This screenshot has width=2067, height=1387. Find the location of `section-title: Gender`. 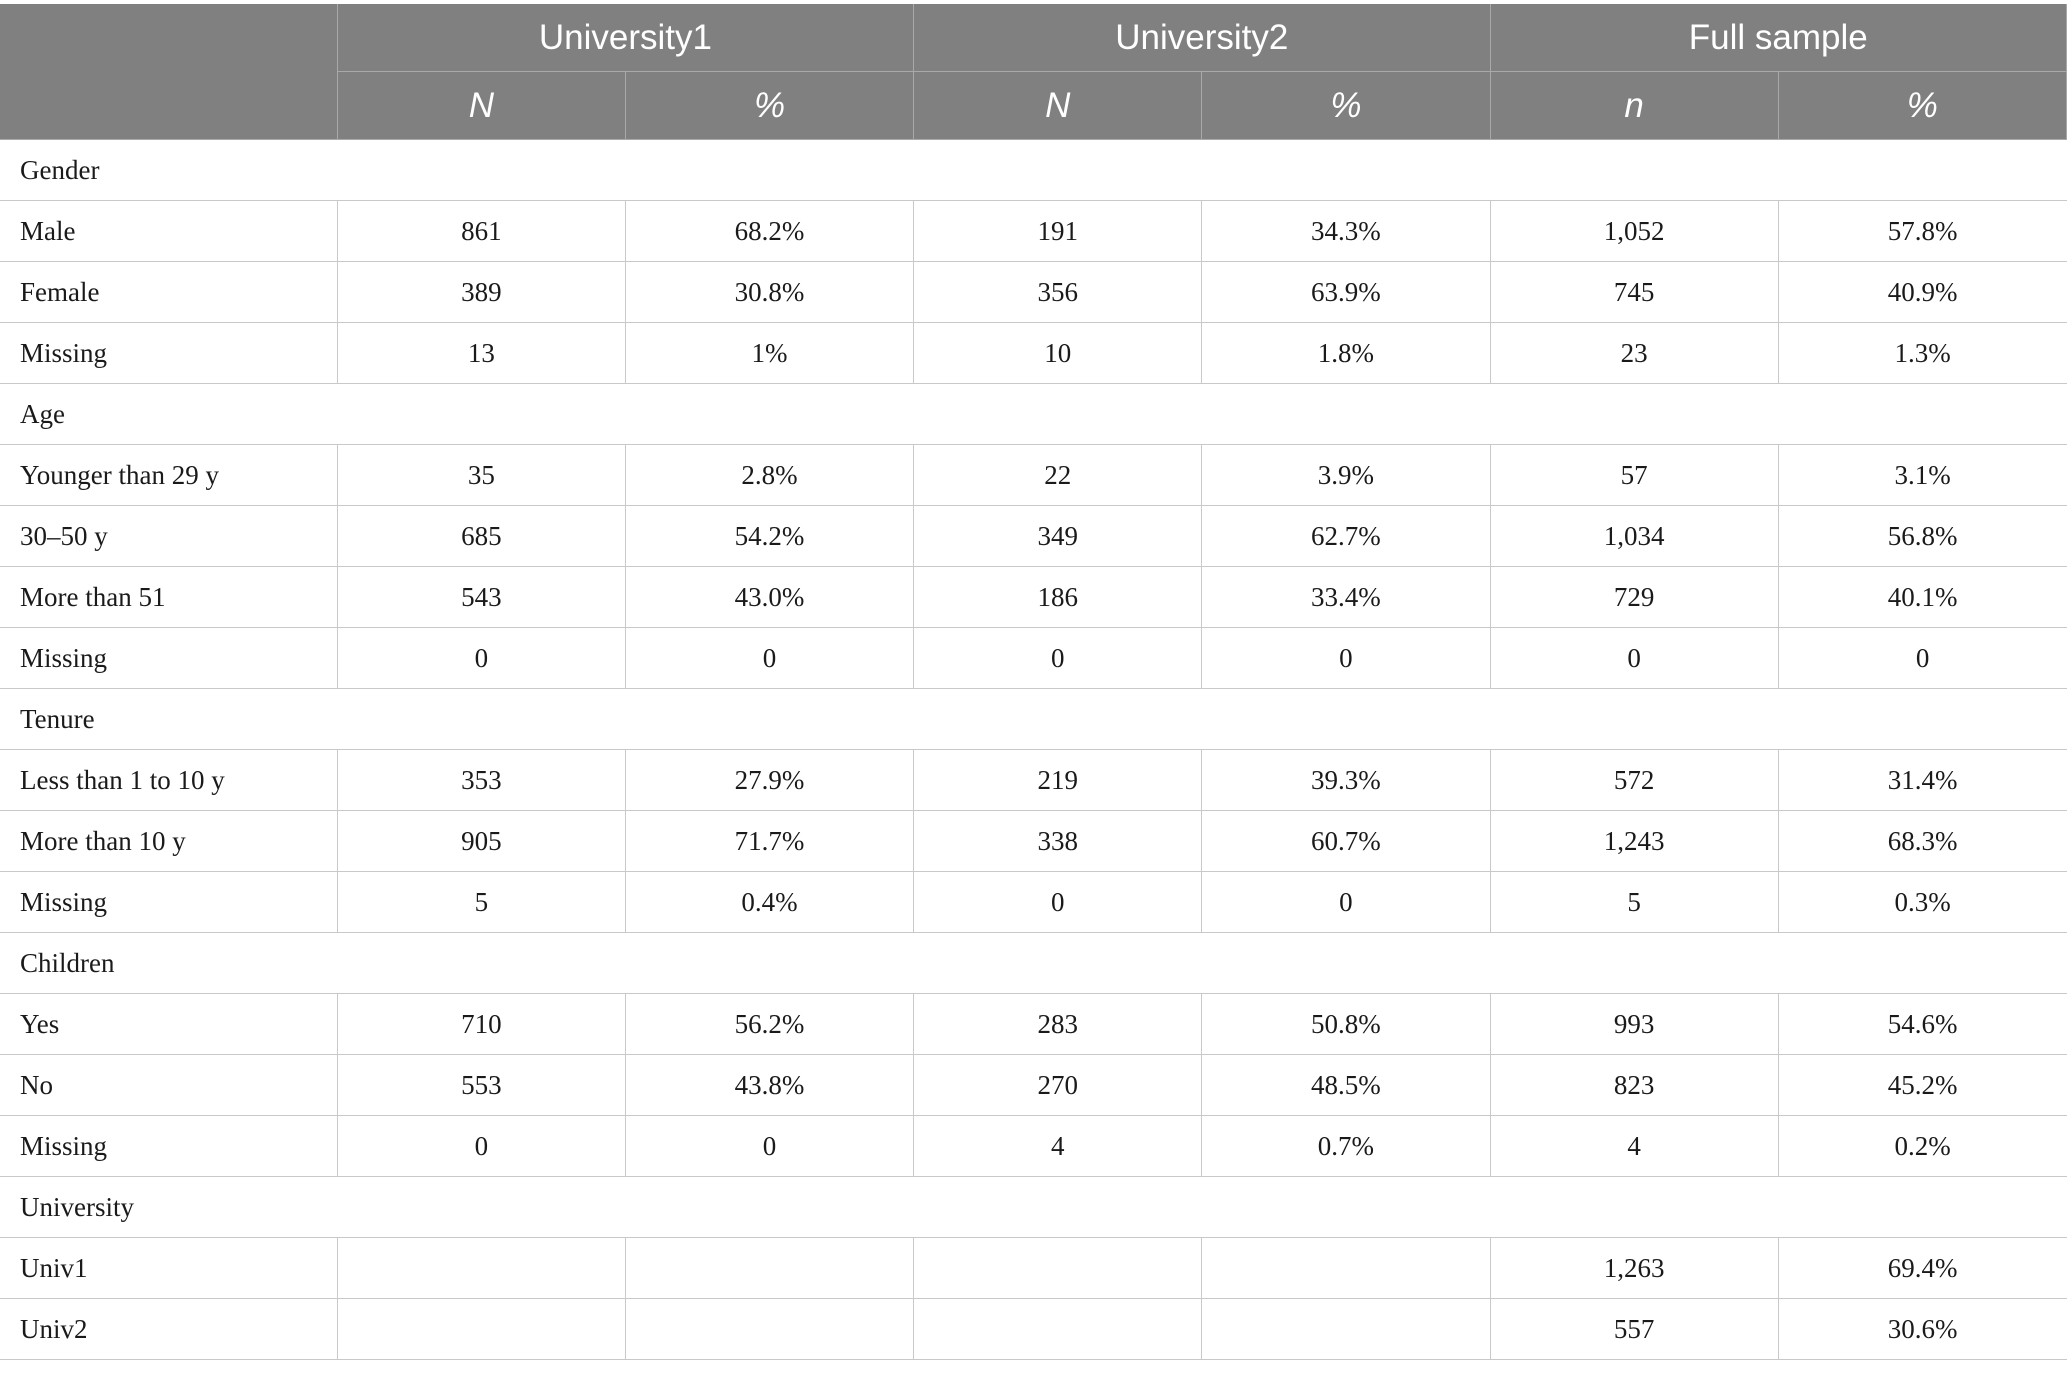

section-title: Gender is located at coordinates (1033, 170).